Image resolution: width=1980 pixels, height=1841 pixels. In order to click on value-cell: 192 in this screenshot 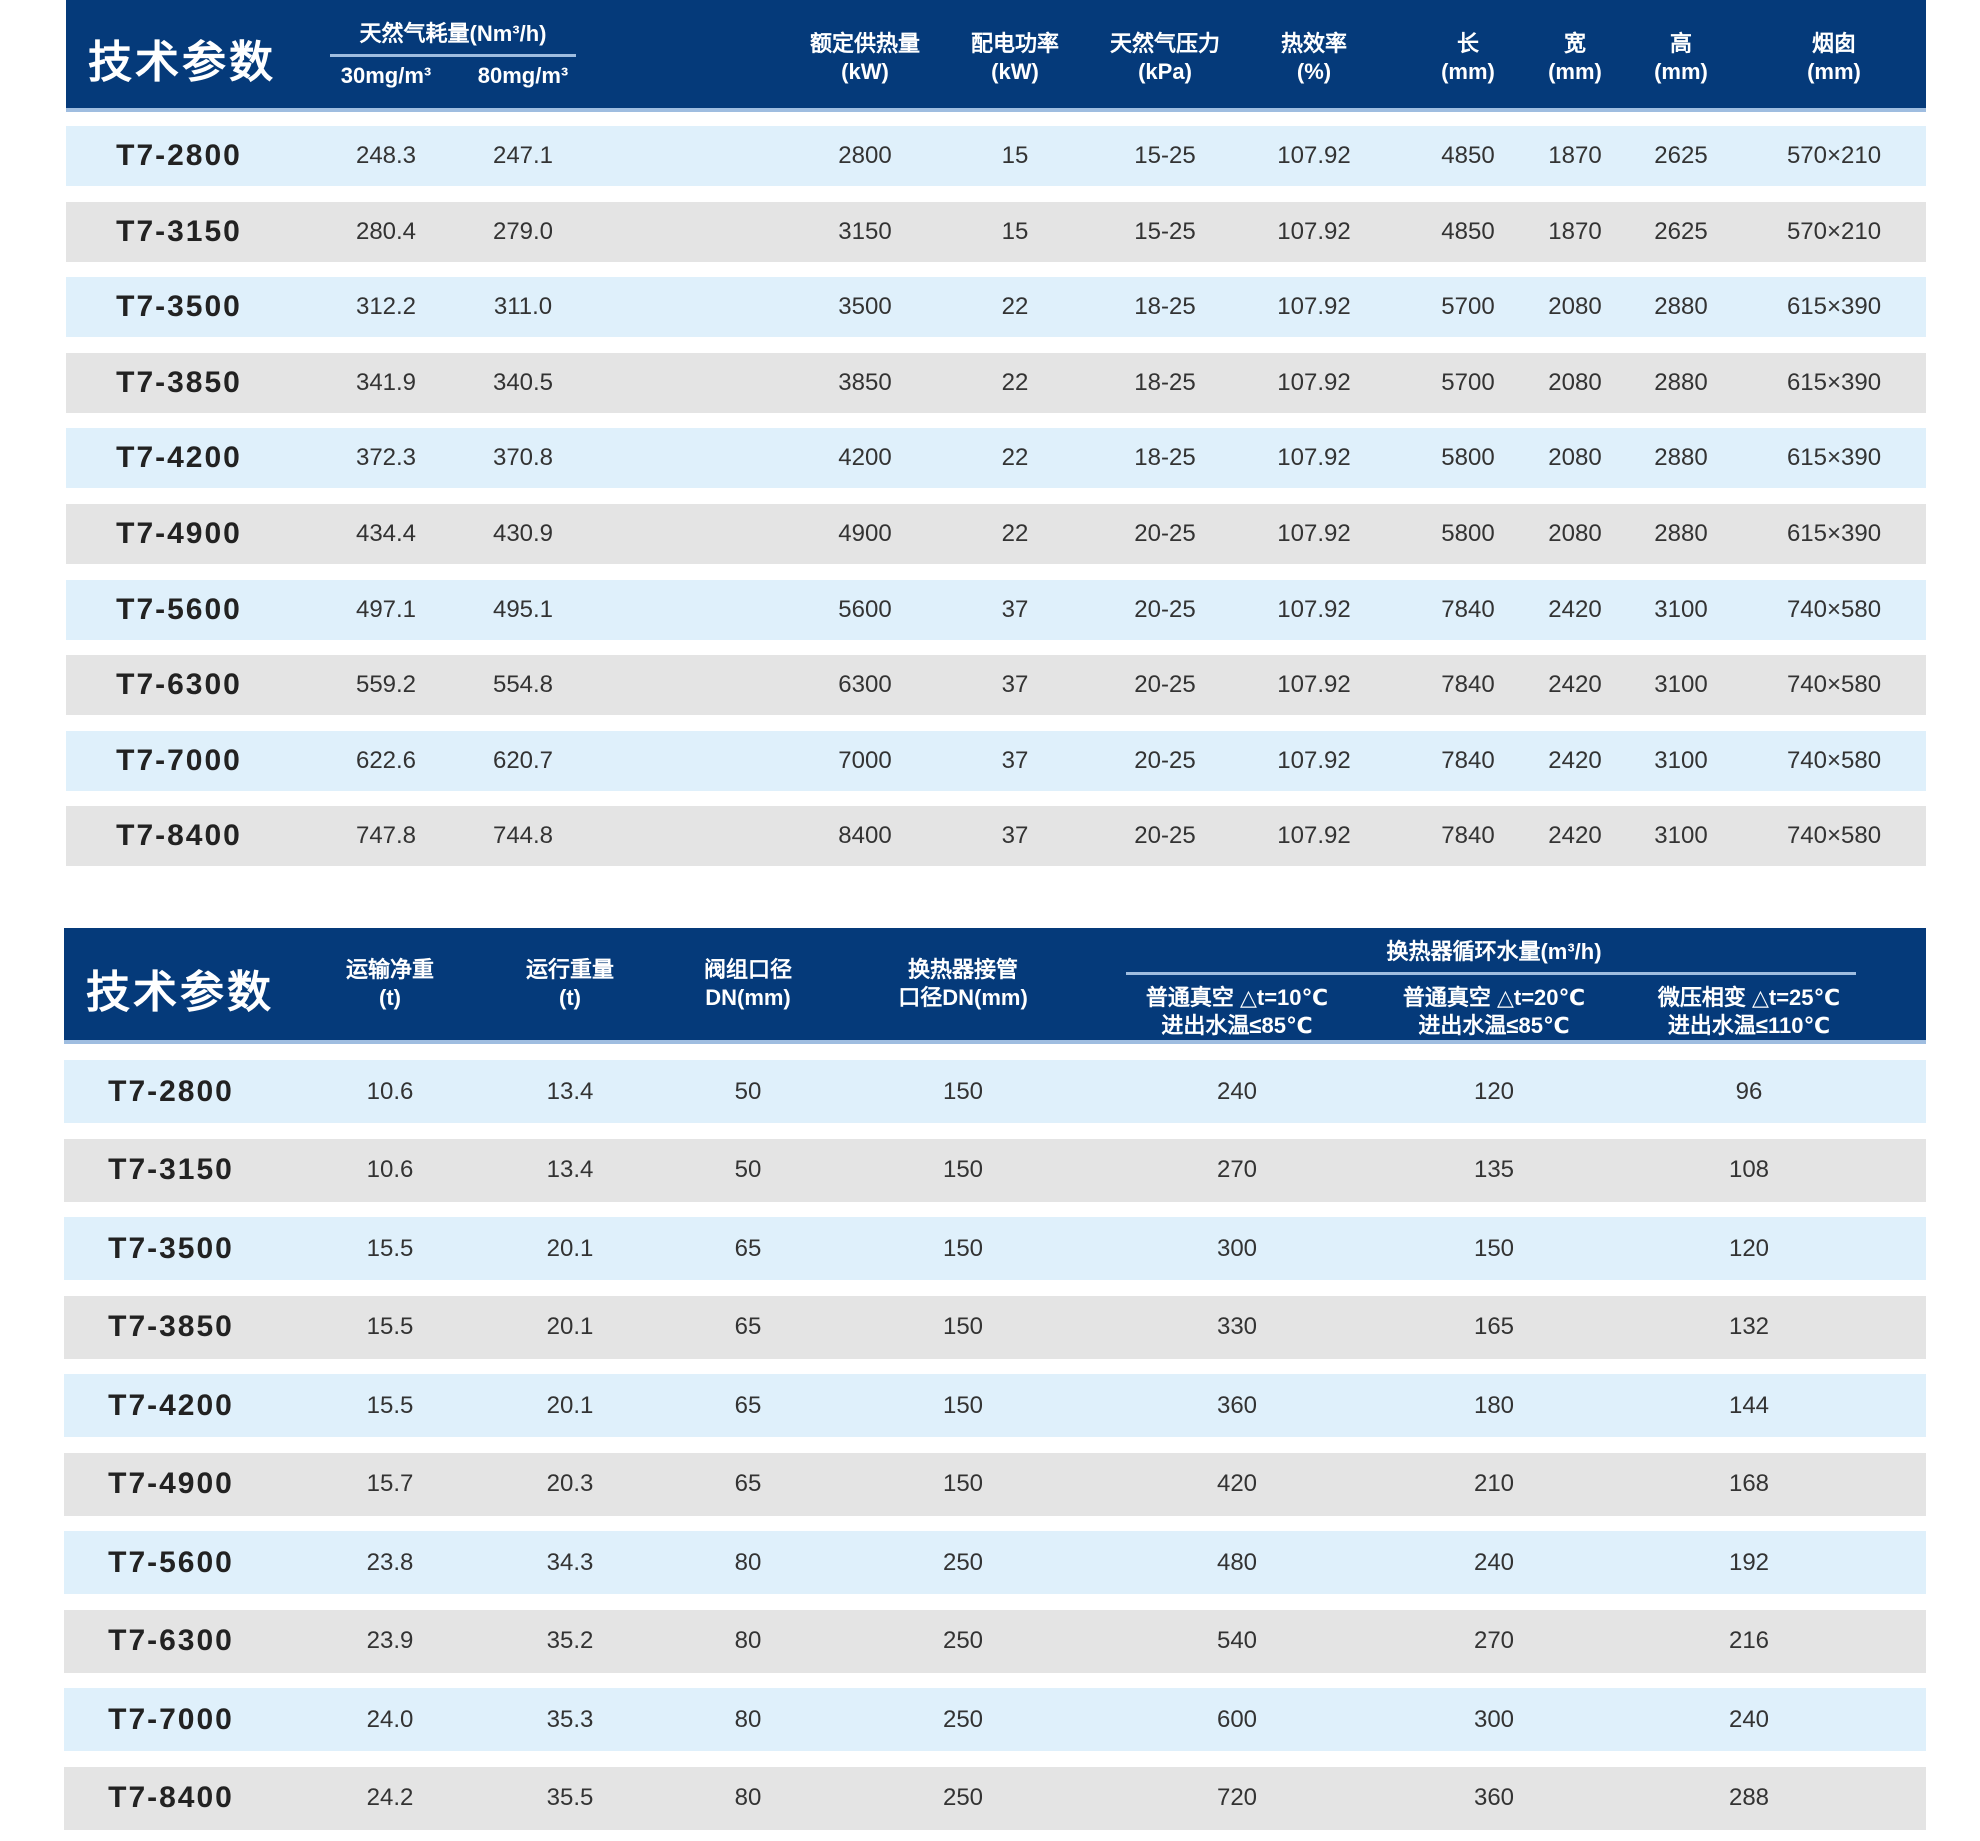, I will do `click(1749, 1562)`.